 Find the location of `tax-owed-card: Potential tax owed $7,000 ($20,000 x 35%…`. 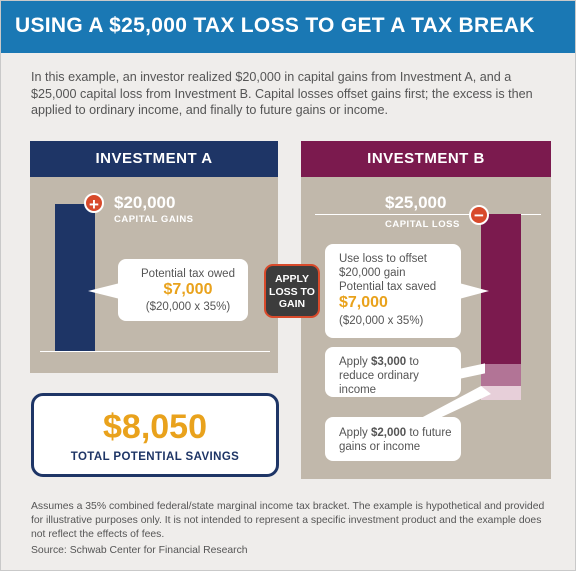

tax-owed-card: Potential tax owed $7,000 ($20,000 x 35%… is located at coordinates (183, 290).